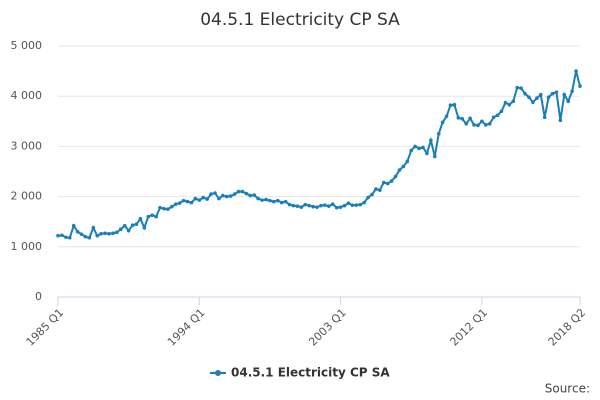 The height and width of the screenshot is (400, 600). I want to click on y-tick-label: 3 000, so click(27, 145).